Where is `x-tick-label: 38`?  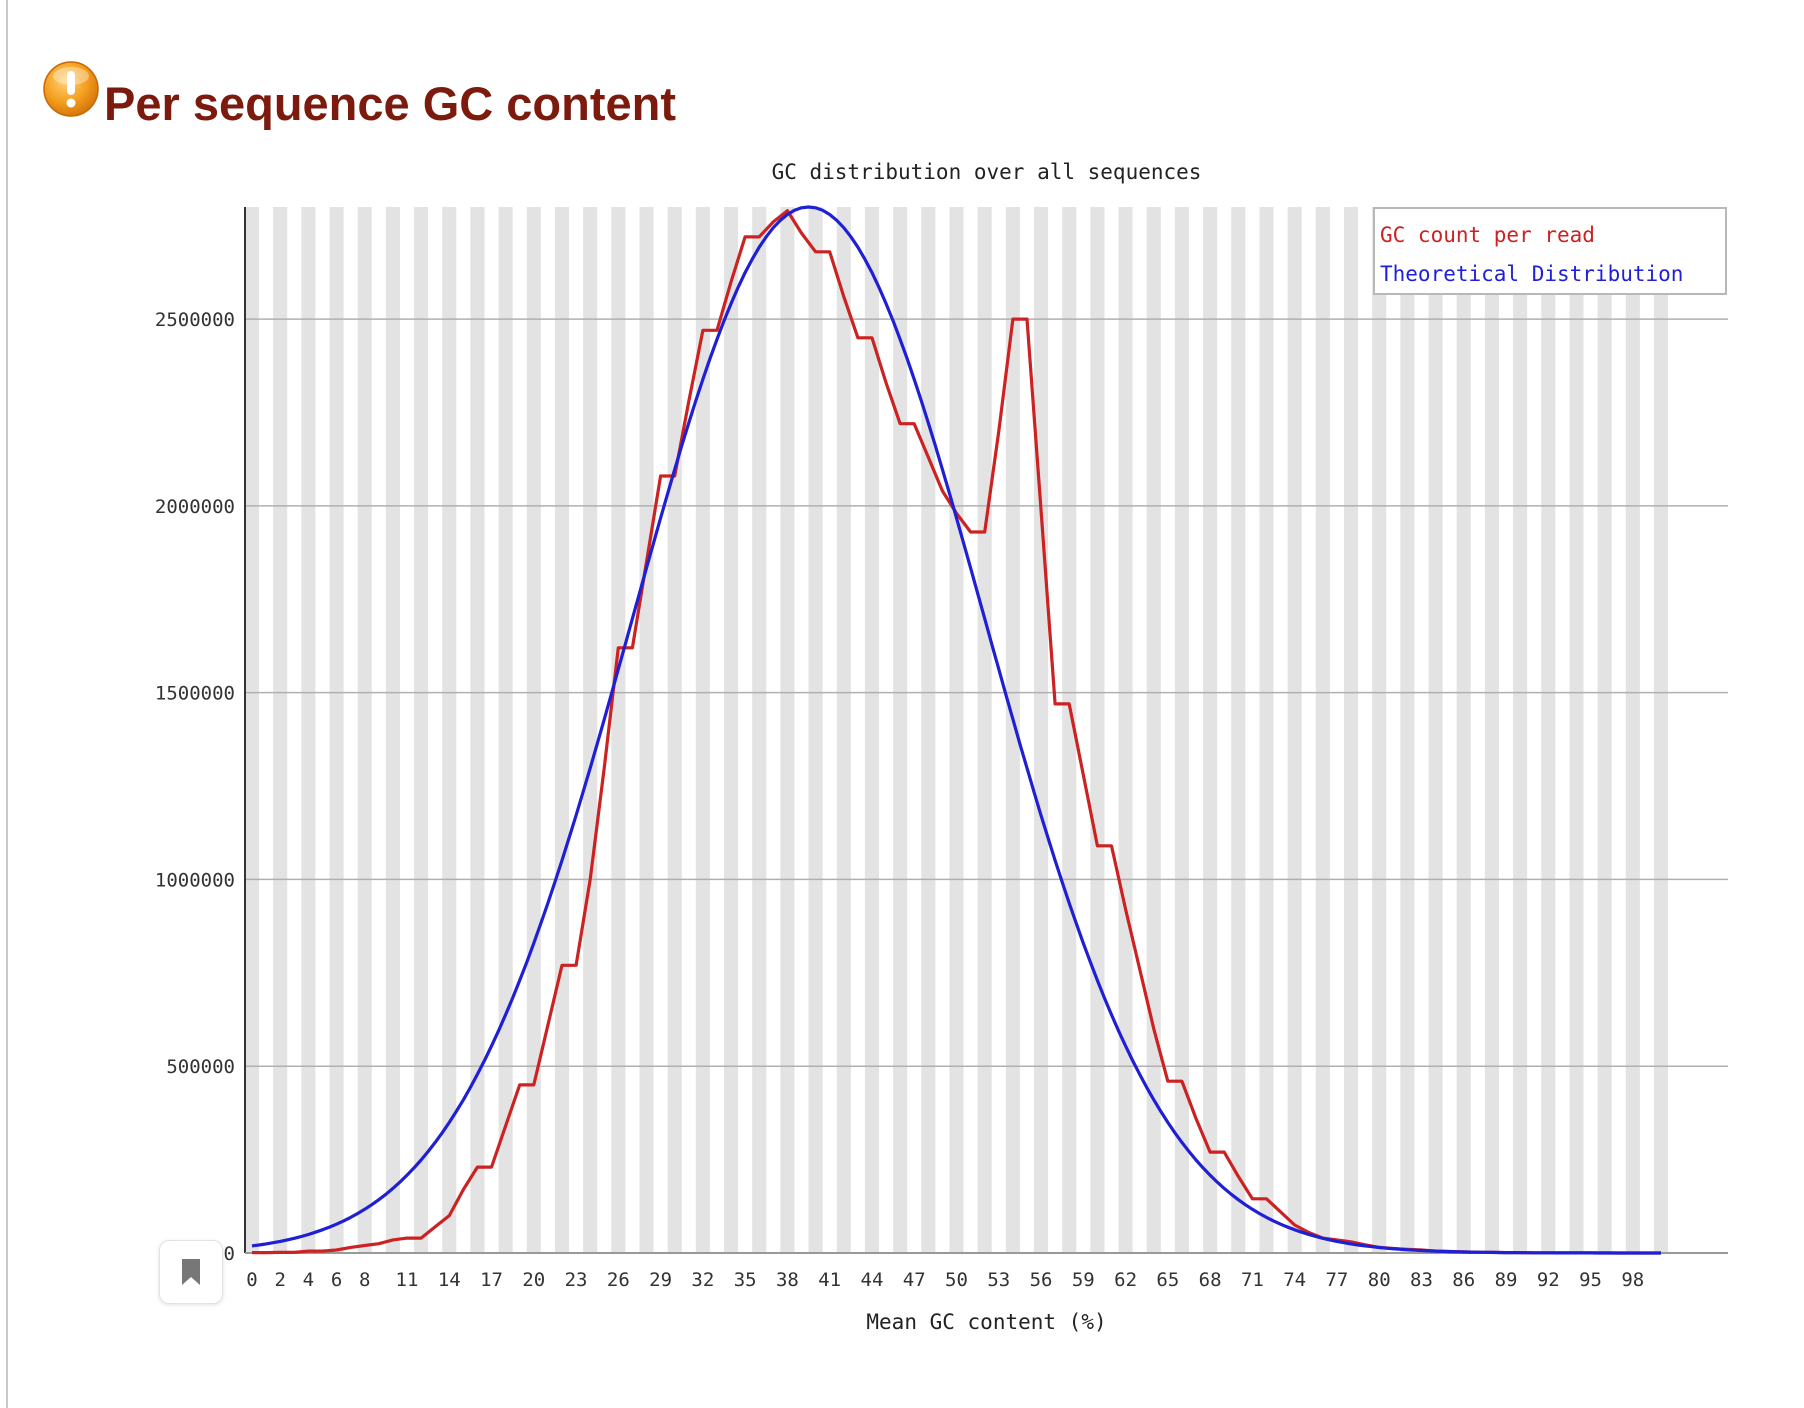
x-tick-label: 38 is located at coordinates (787, 1280).